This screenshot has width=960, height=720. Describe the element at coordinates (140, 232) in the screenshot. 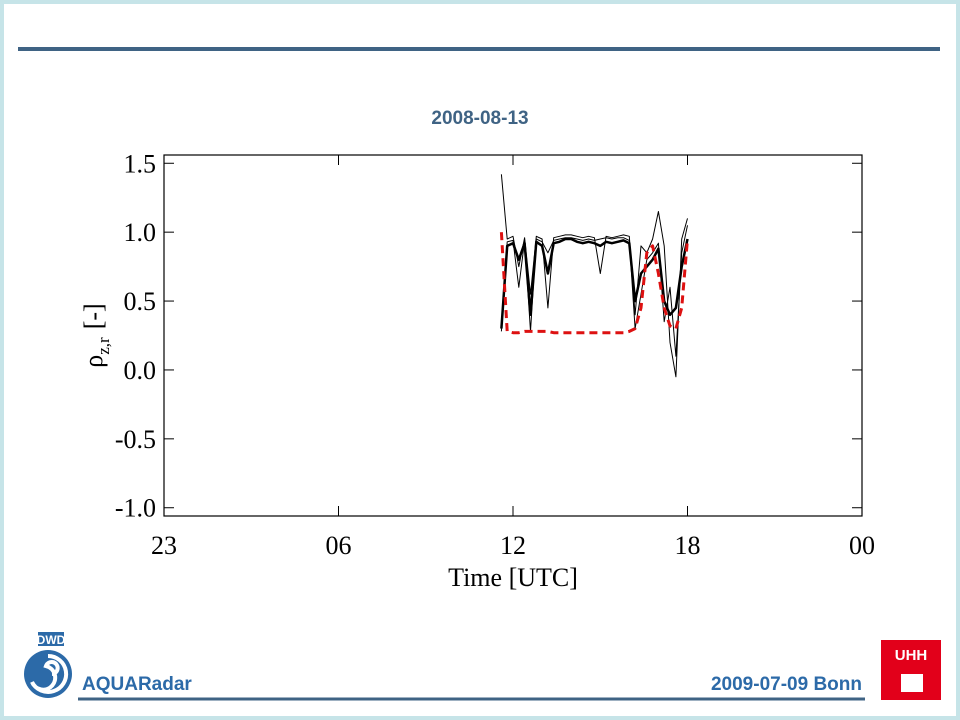

I see `y-tick-label: 1.0` at that location.